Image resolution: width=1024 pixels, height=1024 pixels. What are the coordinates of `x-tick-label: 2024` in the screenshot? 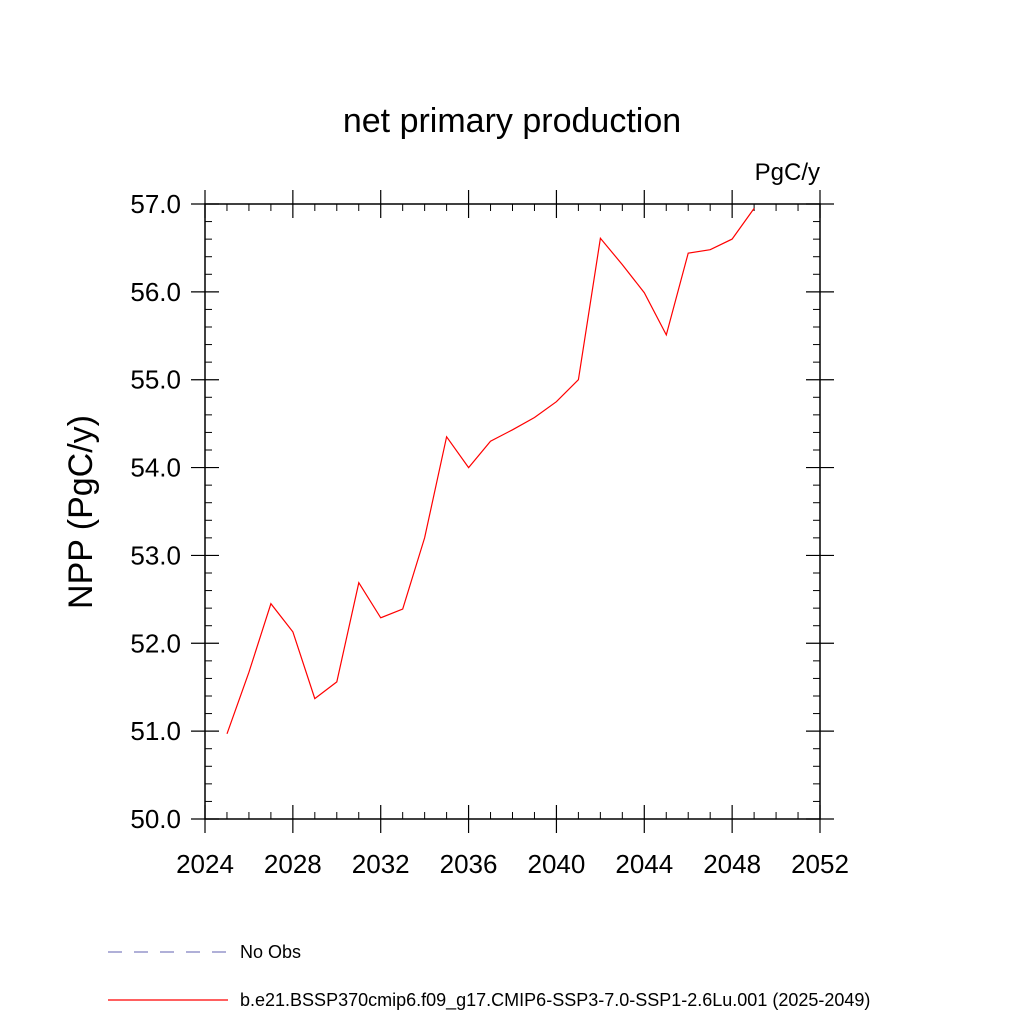 It's located at (205, 864).